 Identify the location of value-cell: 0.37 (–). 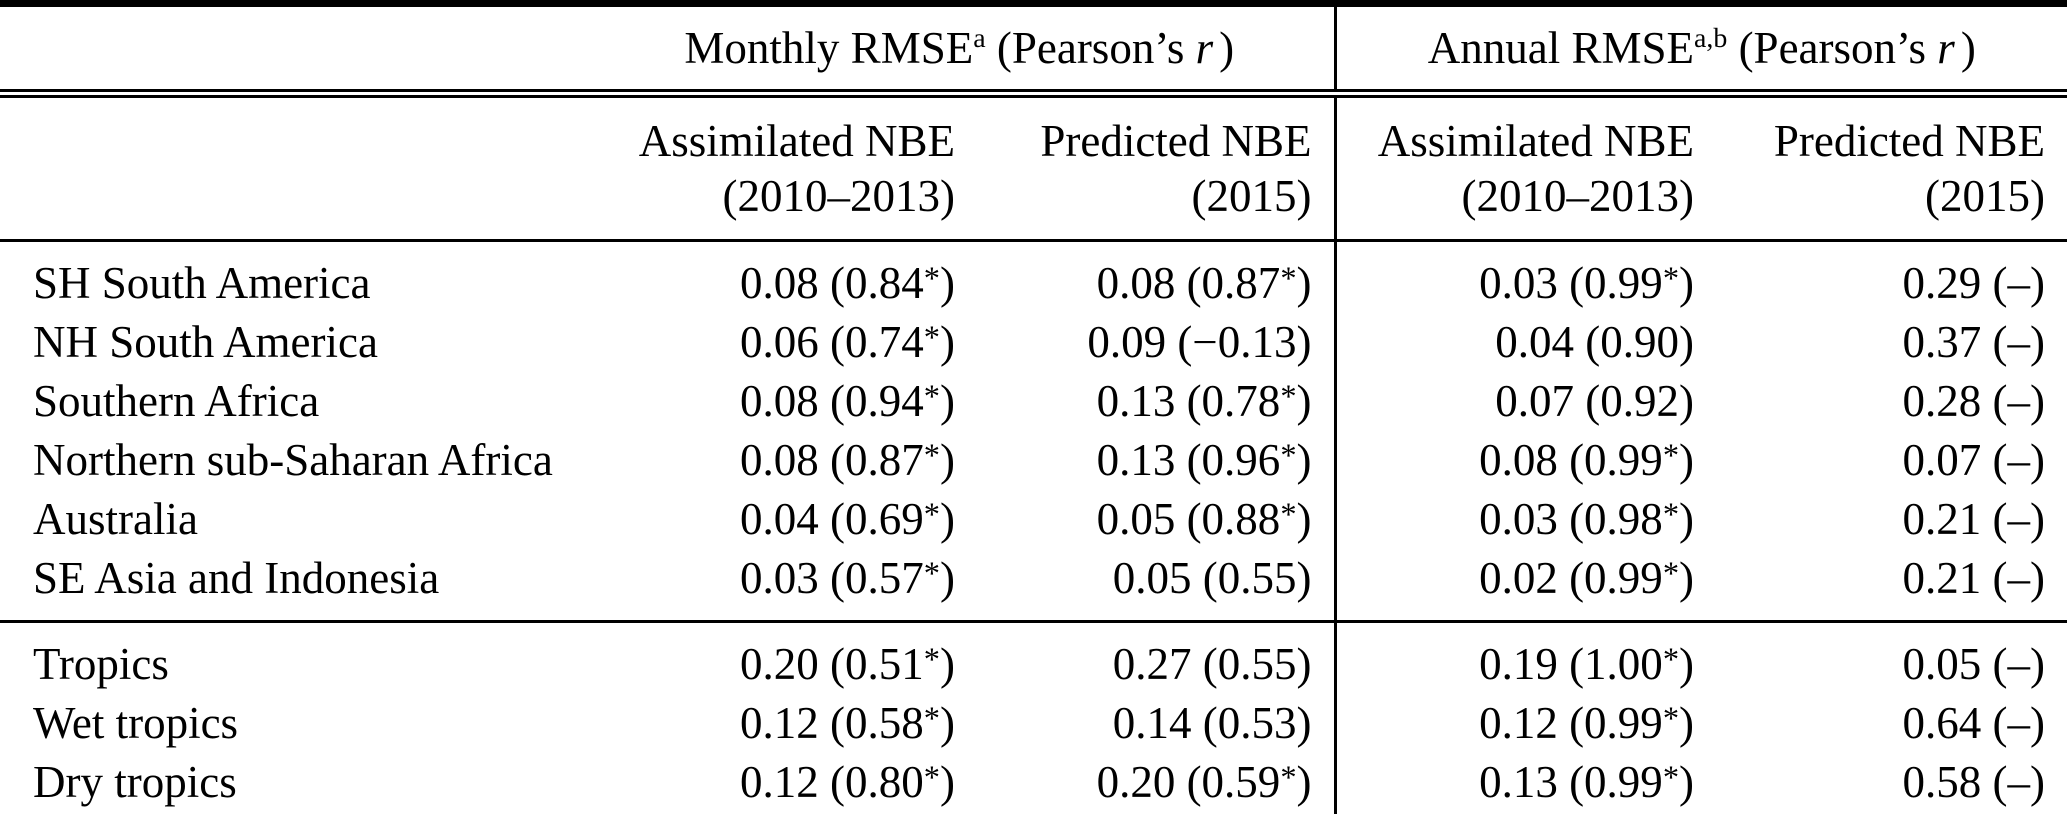
(1974, 341).